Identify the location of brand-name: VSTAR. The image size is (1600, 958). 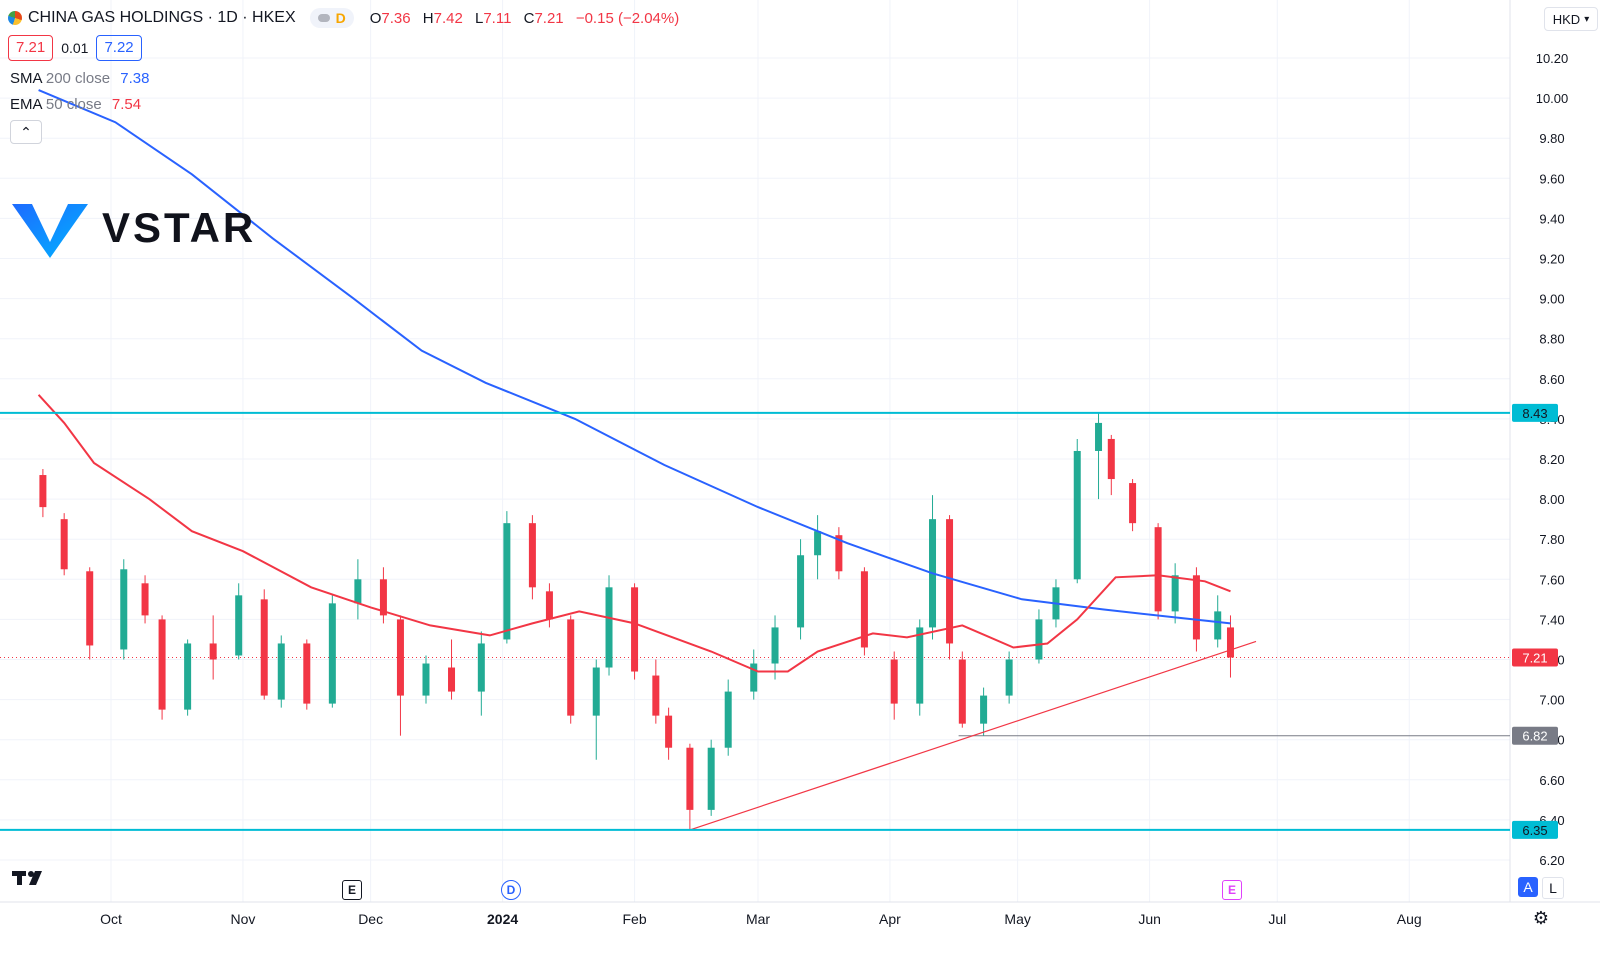
(179, 227).